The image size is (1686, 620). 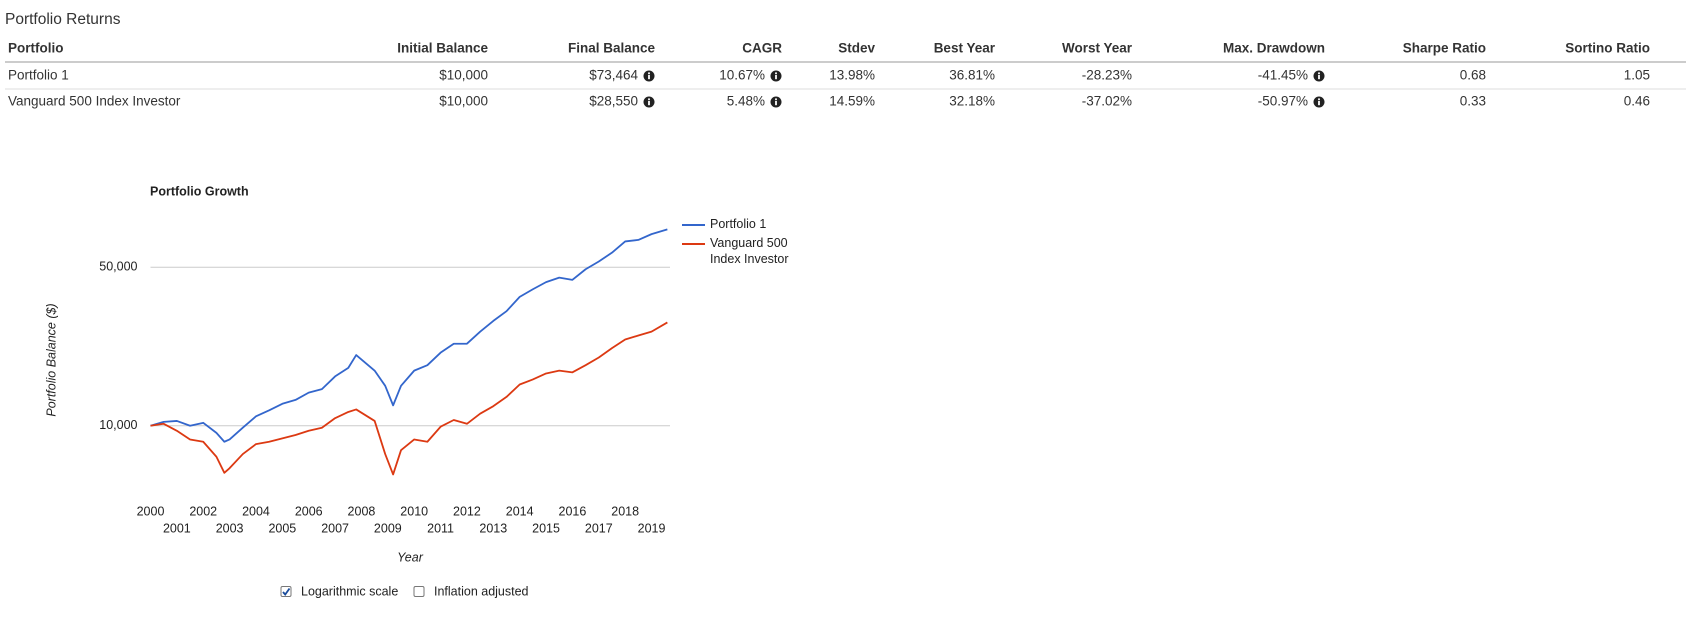 I want to click on x-tick-label: 2013, so click(x=493, y=528).